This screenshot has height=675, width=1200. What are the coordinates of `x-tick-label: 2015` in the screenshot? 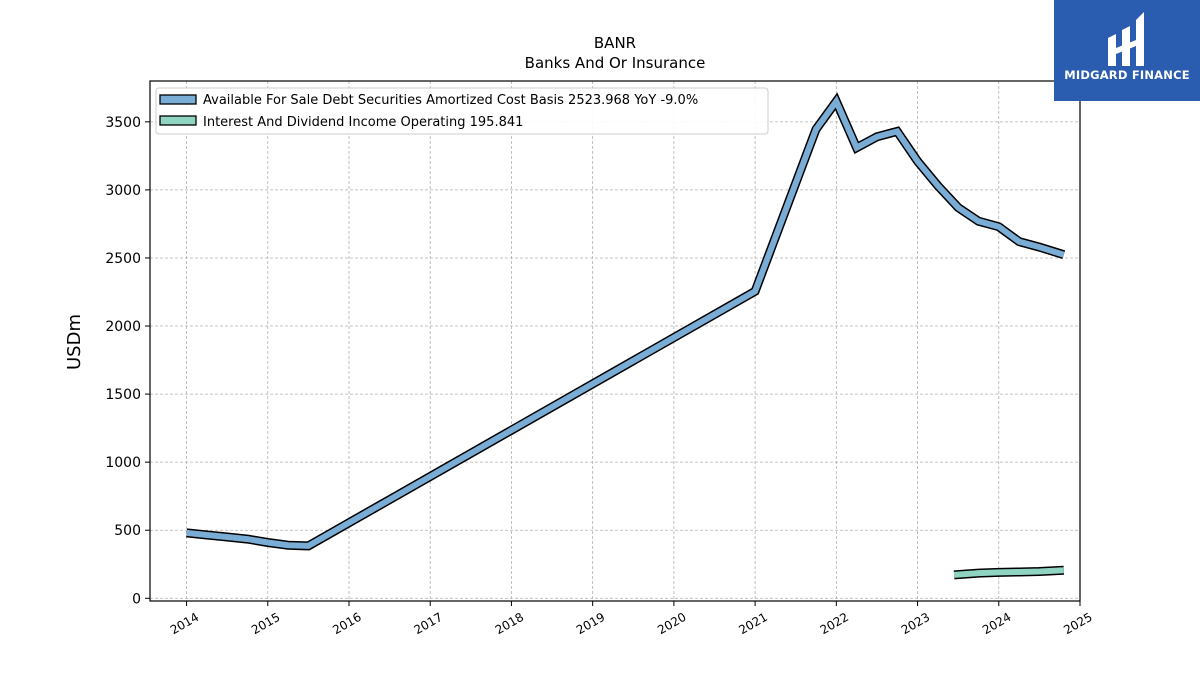 It's located at (265, 623).